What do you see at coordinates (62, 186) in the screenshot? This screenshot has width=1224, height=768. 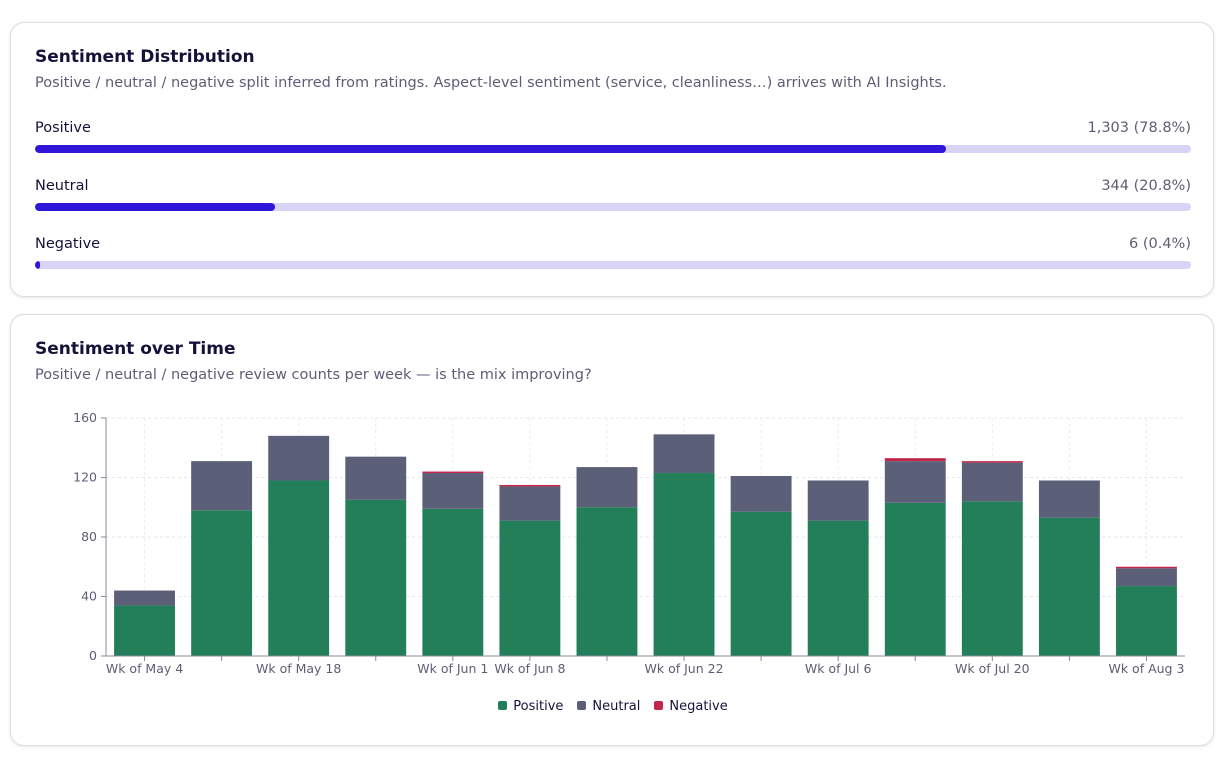 I see `sentiment-label: Neutral` at bounding box center [62, 186].